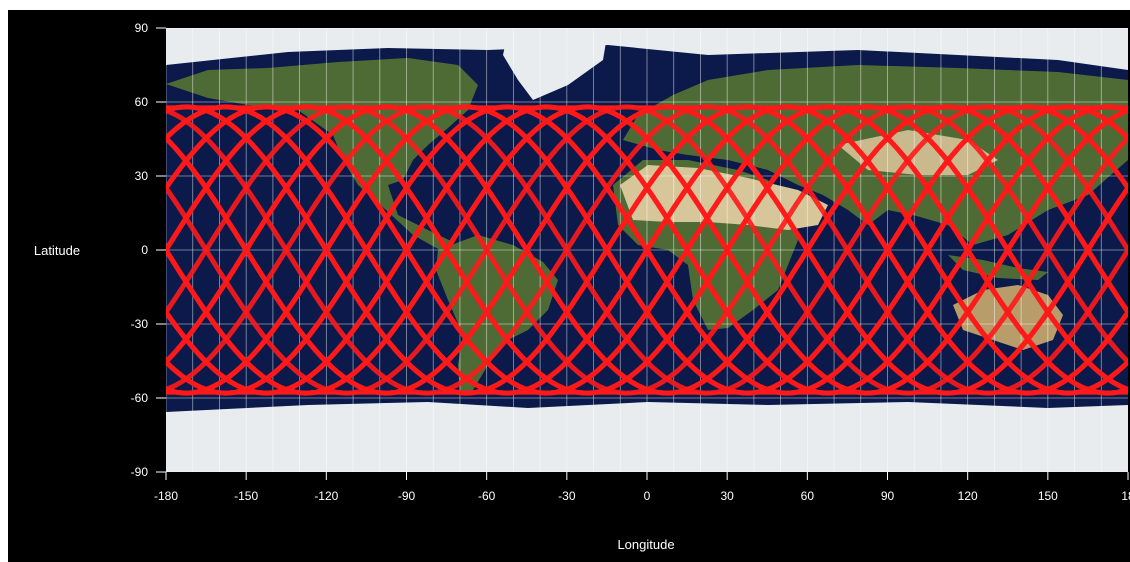 This screenshot has width=1130, height=562. What do you see at coordinates (968, 496) in the screenshot?
I see `x-tick-label: 120` at bounding box center [968, 496].